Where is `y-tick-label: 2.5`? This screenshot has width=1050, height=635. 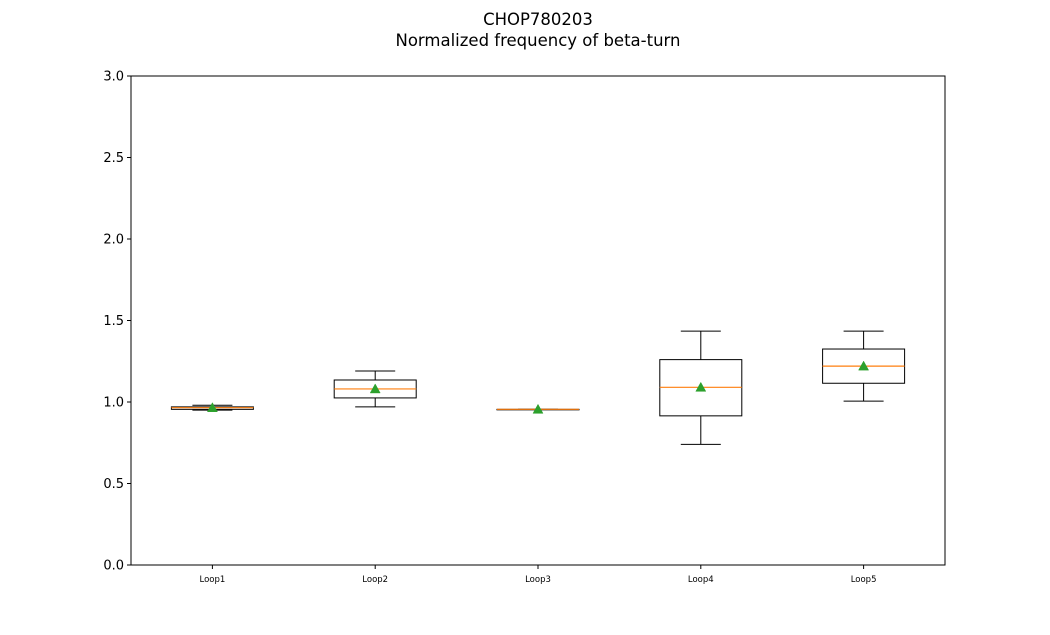
y-tick-label: 2.5 is located at coordinates (113, 158).